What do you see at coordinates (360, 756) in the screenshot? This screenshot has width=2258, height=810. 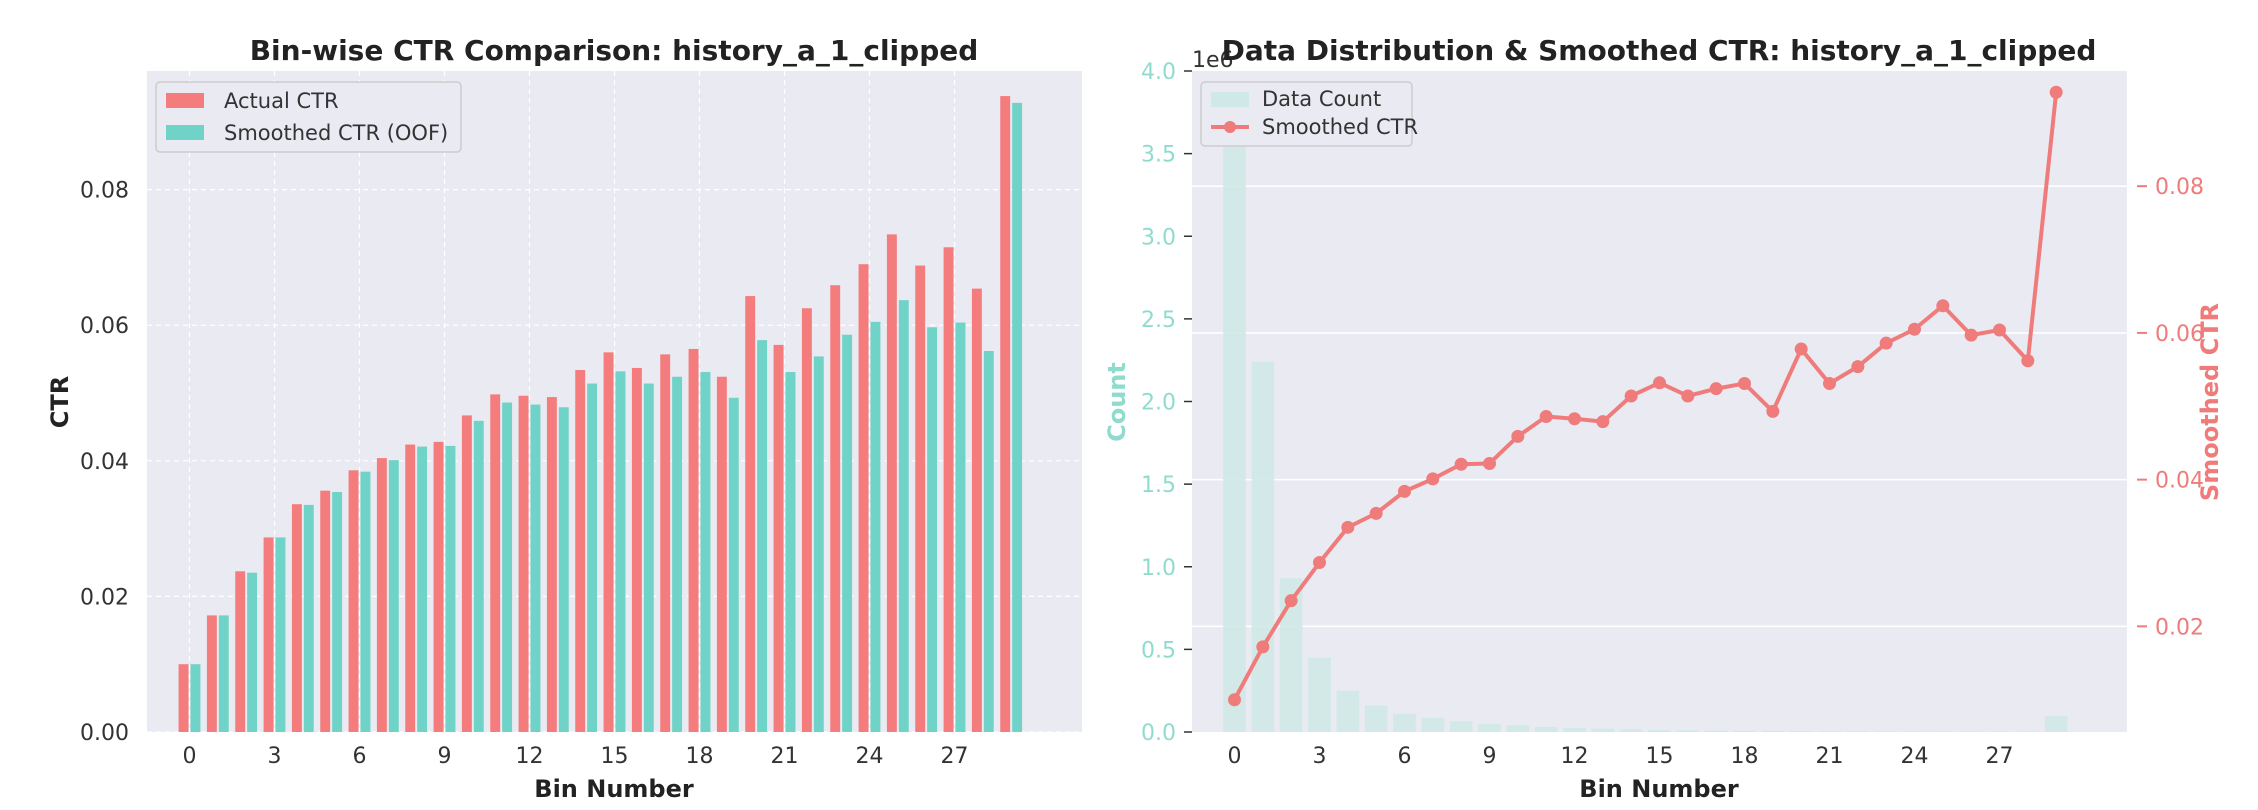 I see `left-x-tick-label: 6` at bounding box center [360, 756].